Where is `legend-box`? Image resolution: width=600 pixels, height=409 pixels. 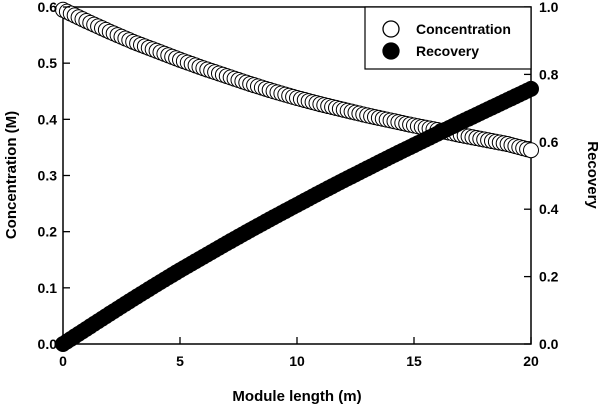
legend-box is located at coordinates (448, 38).